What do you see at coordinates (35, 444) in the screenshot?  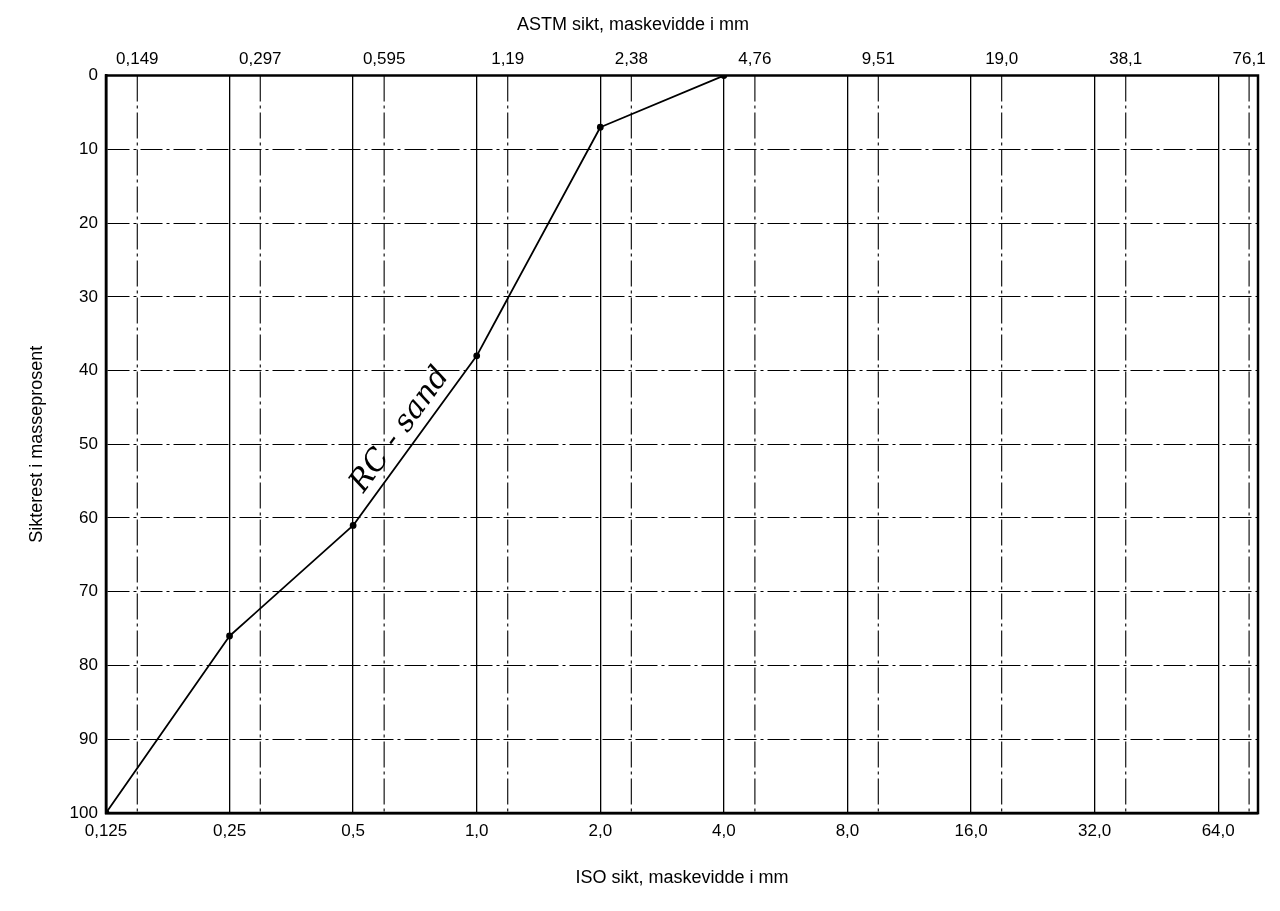 I see `y-axis-title: Sikterest i masseprosent` at bounding box center [35, 444].